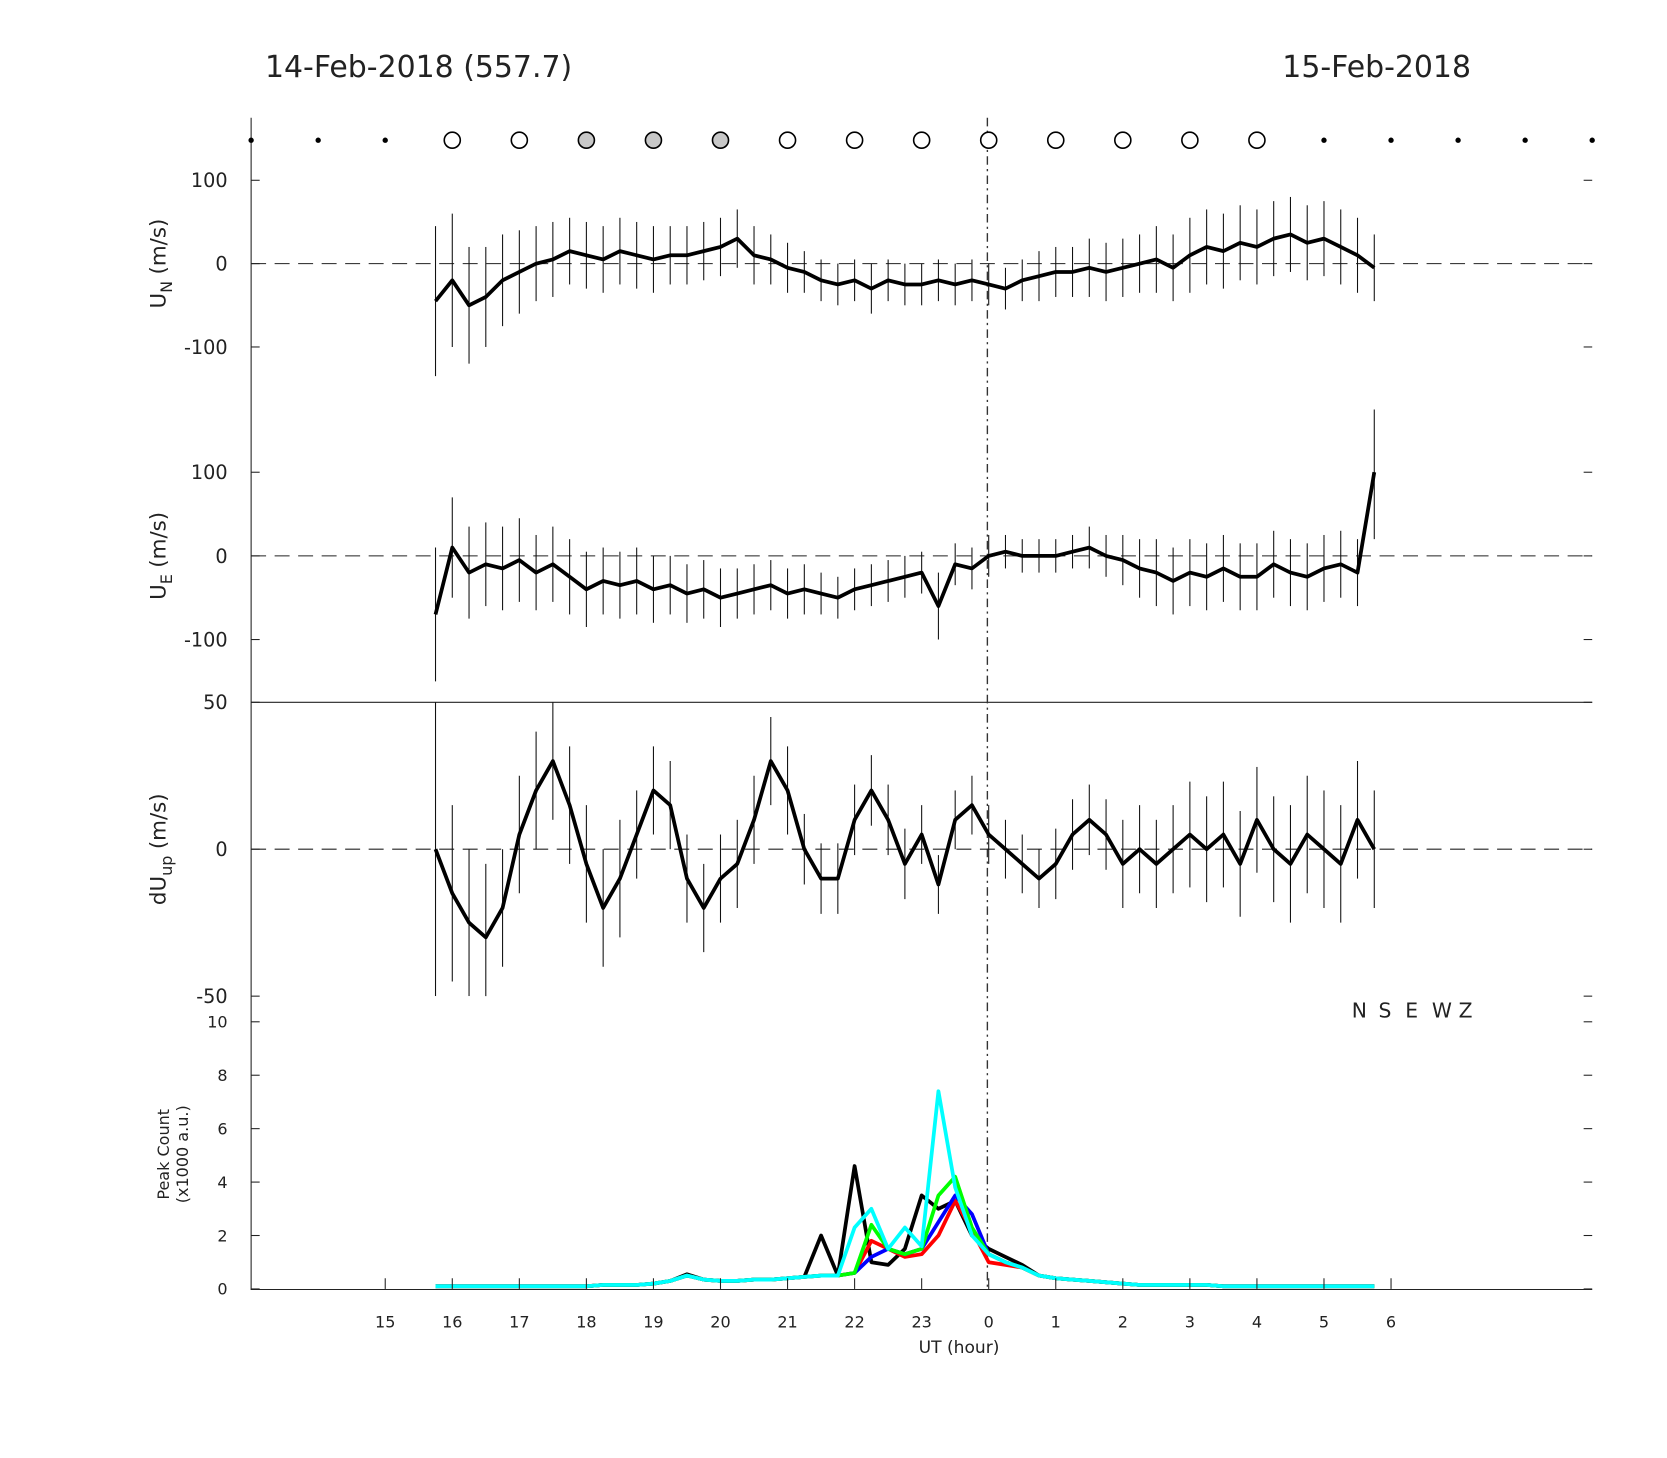 The height and width of the screenshot is (1458, 1667). What do you see at coordinates (1384, 1011) in the screenshot?
I see `legend-entry: S` at bounding box center [1384, 1011].